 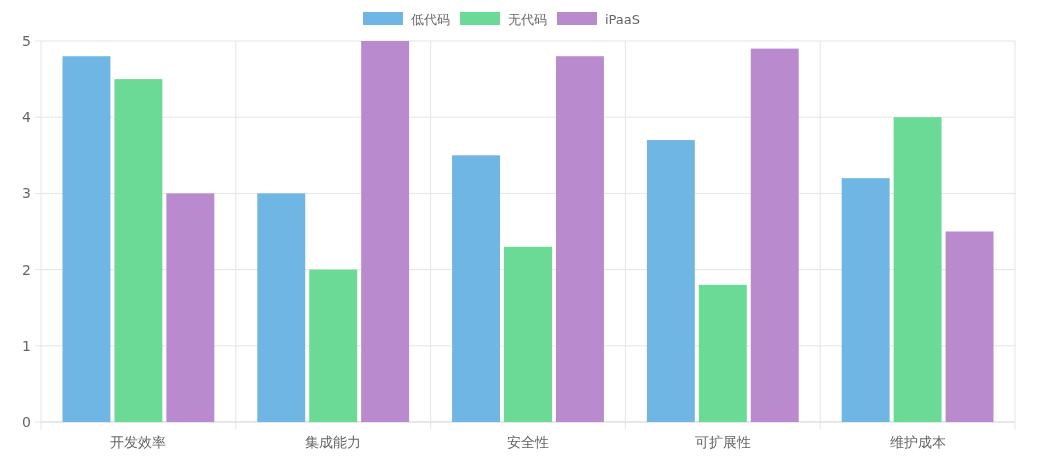 I want to click on x-tick-label: 集成能力, so click(x=333, y=442).